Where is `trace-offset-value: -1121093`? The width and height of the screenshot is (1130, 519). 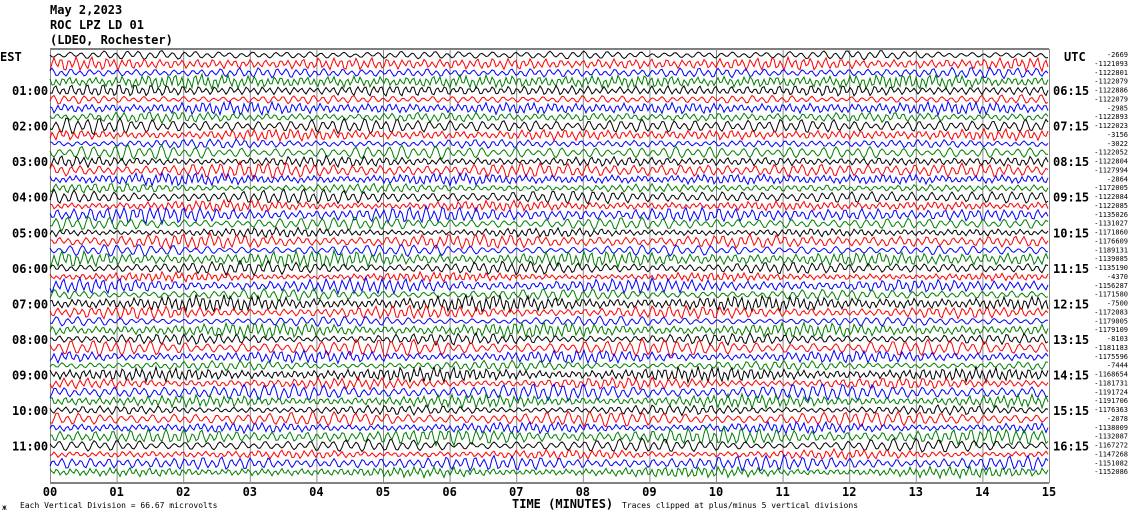
trace-offset-value: -1121093 is located at coordinates (1111, 64).